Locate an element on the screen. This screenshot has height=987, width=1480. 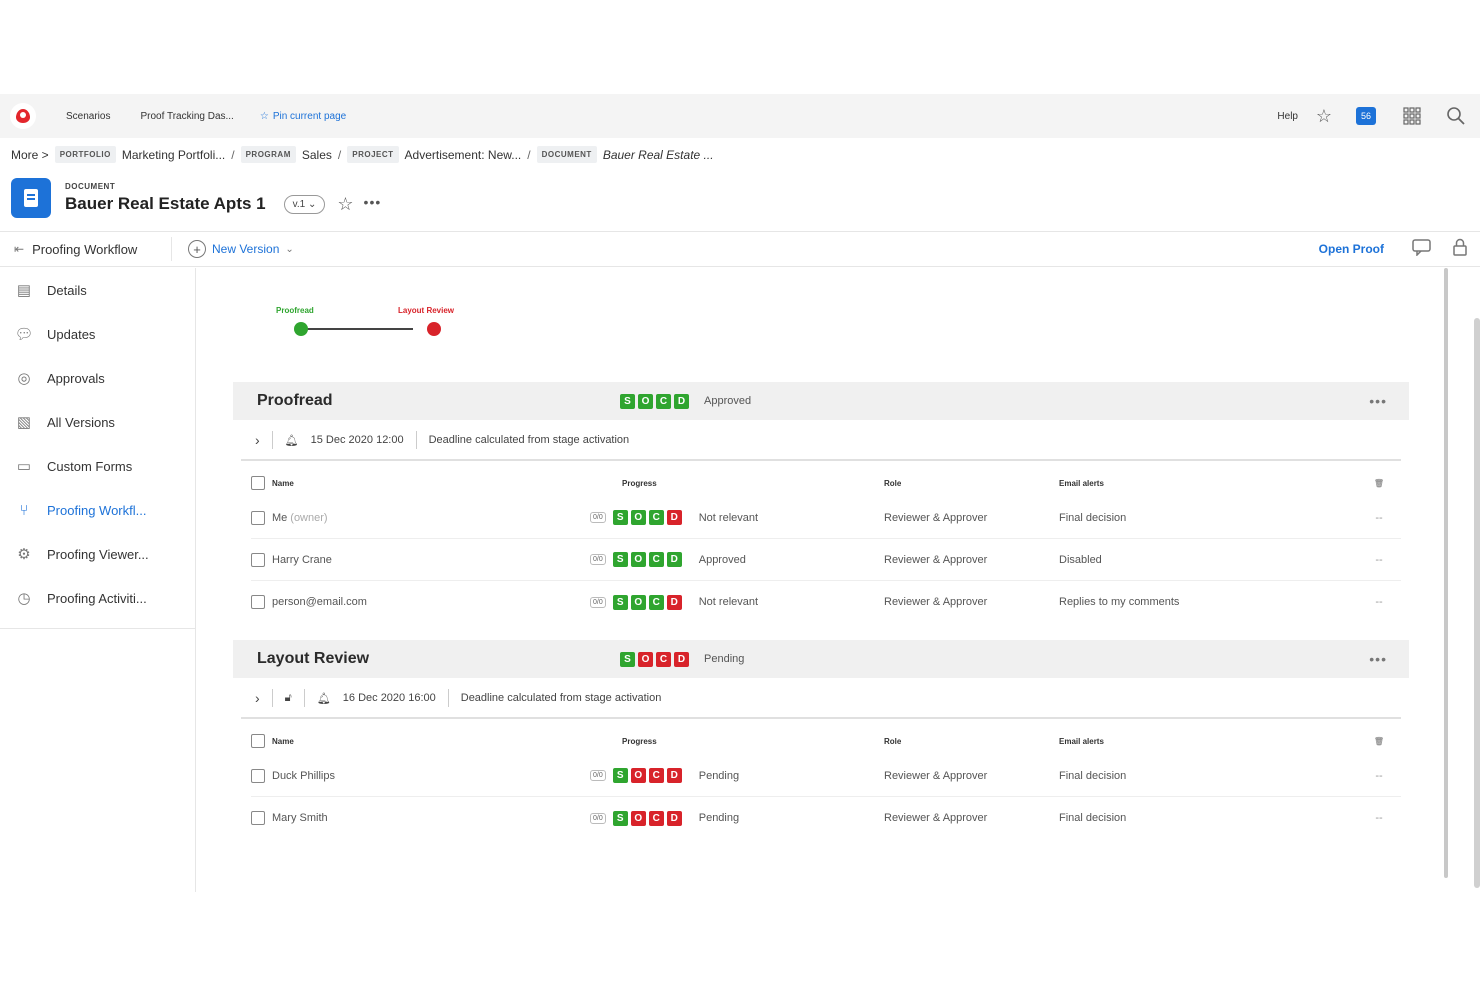
lock-icon is located at coordinates (1460, 249).